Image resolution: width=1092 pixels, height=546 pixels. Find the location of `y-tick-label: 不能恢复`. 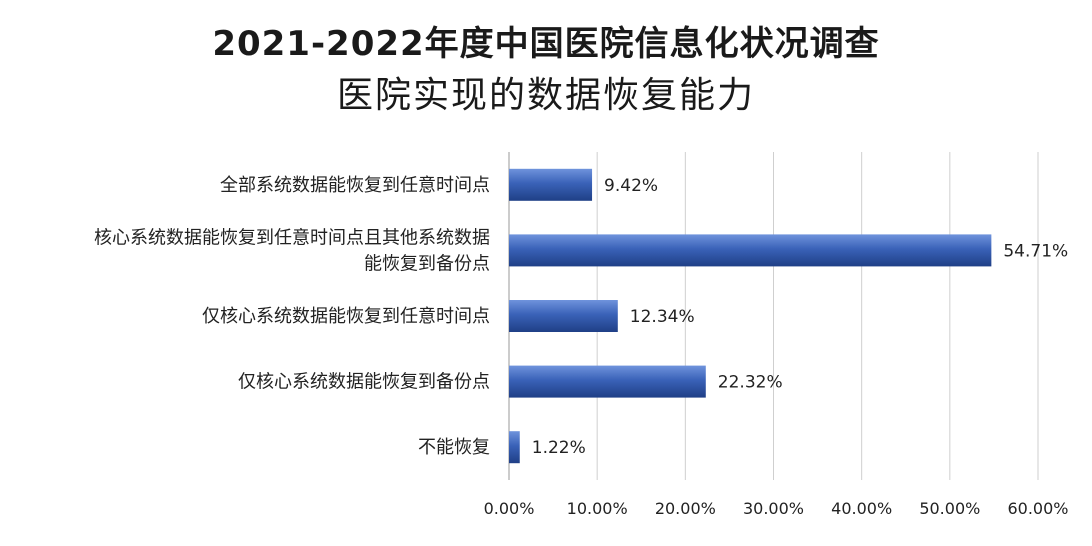

y-tick-label: 不能恢复 is located at coordinates (454, 447).